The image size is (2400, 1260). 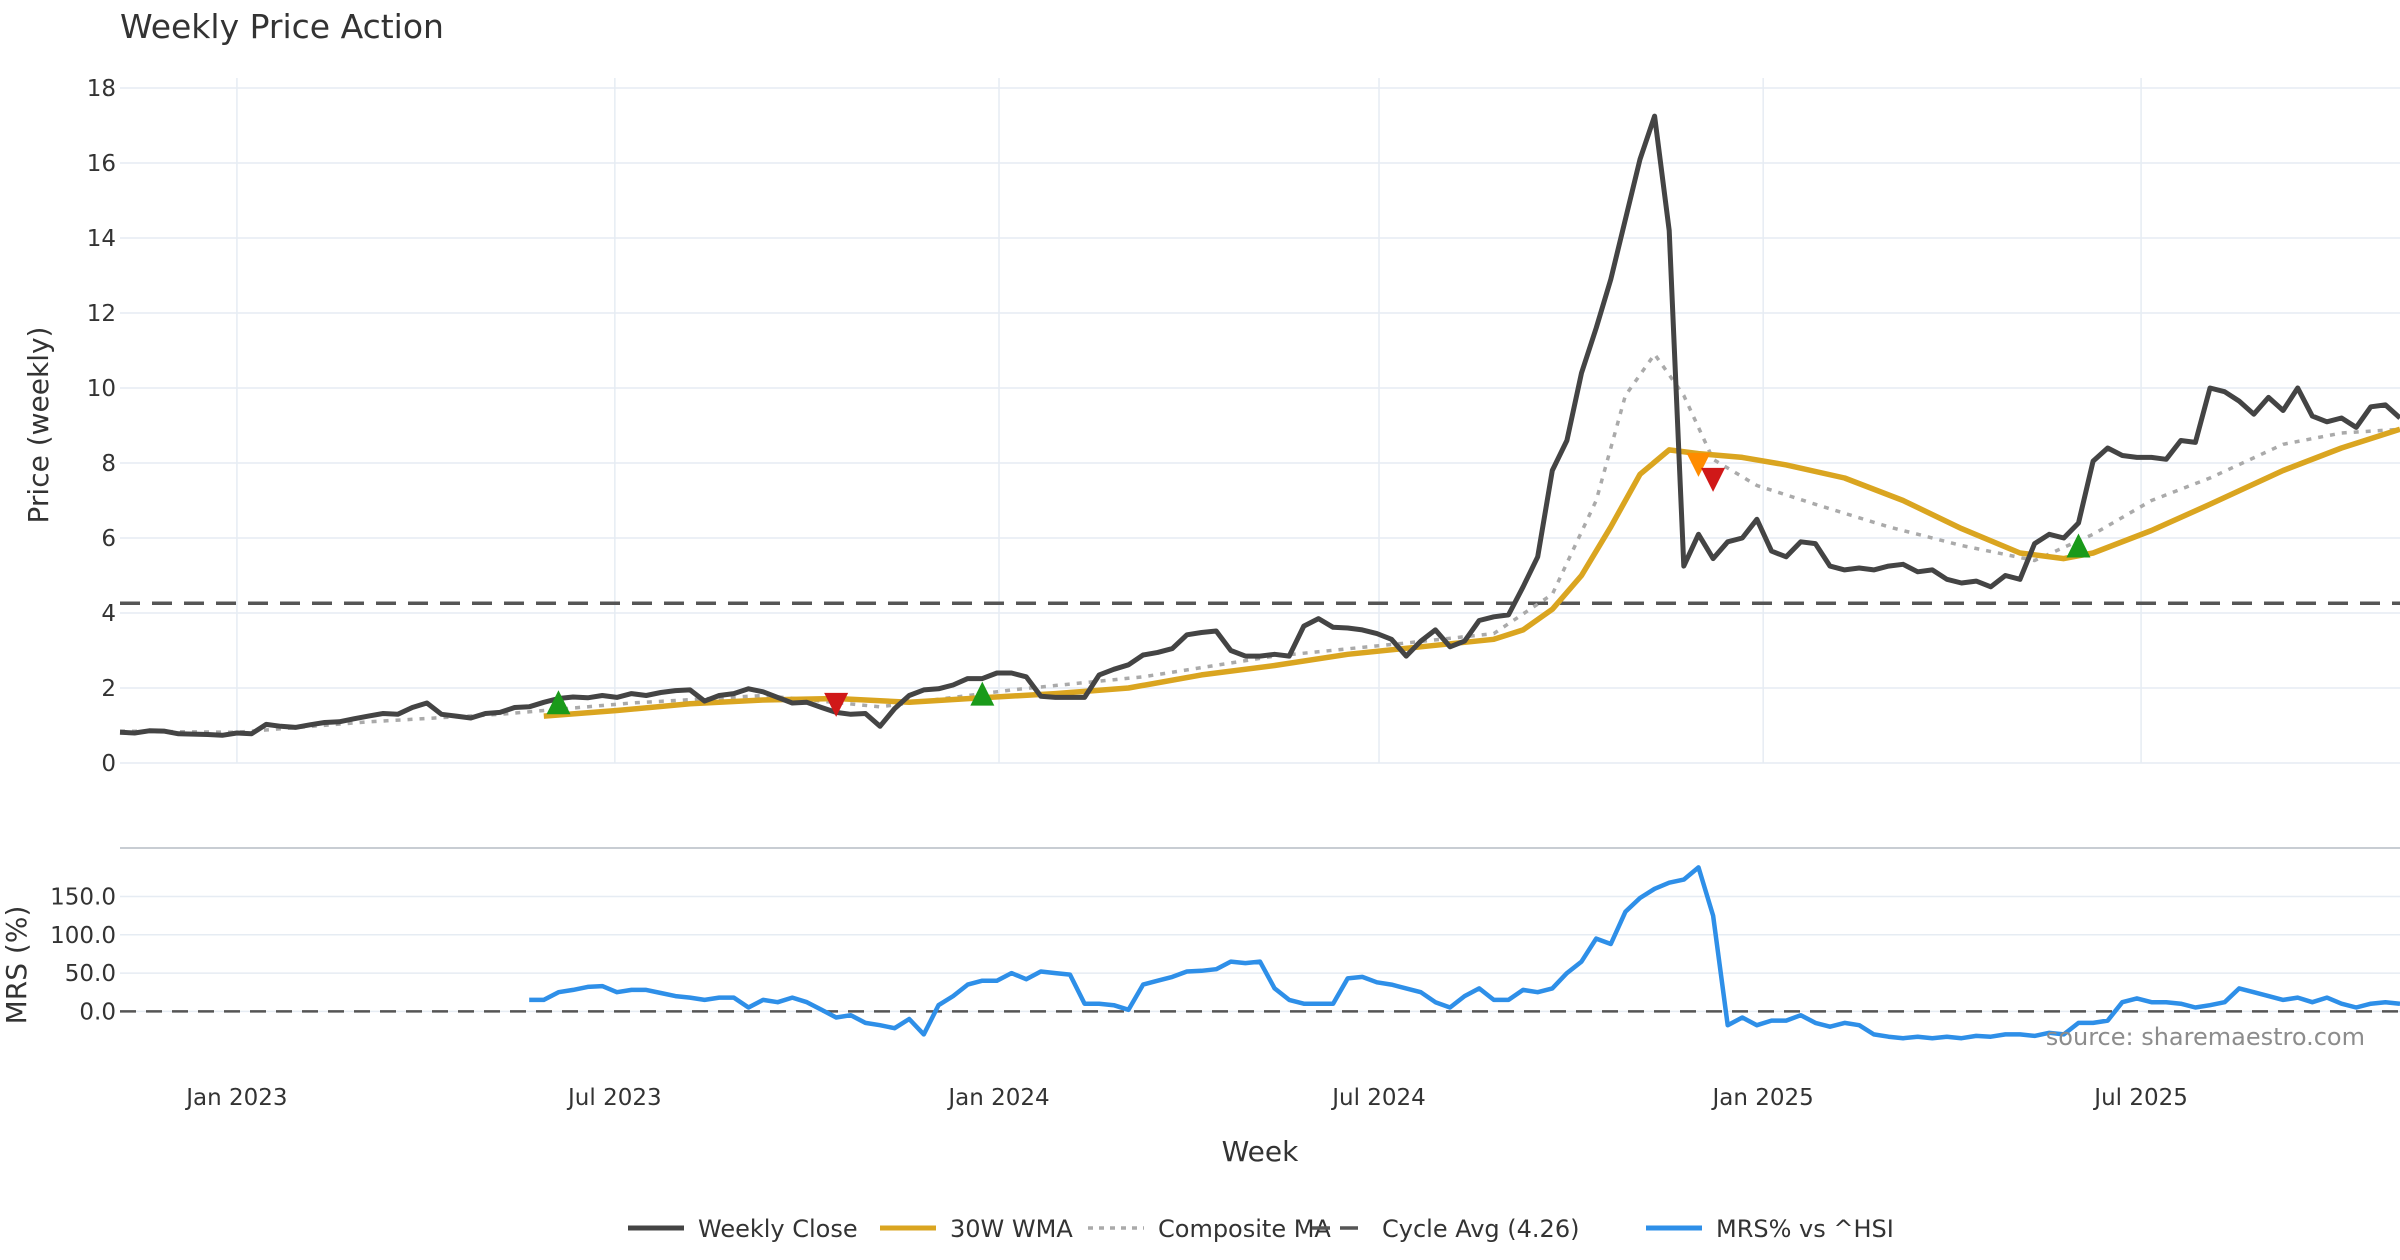 What do you see at coordinates (101, 89) in the screenshot?
I see `price-y-tick-label: 18` at bounding box center [101, 89].